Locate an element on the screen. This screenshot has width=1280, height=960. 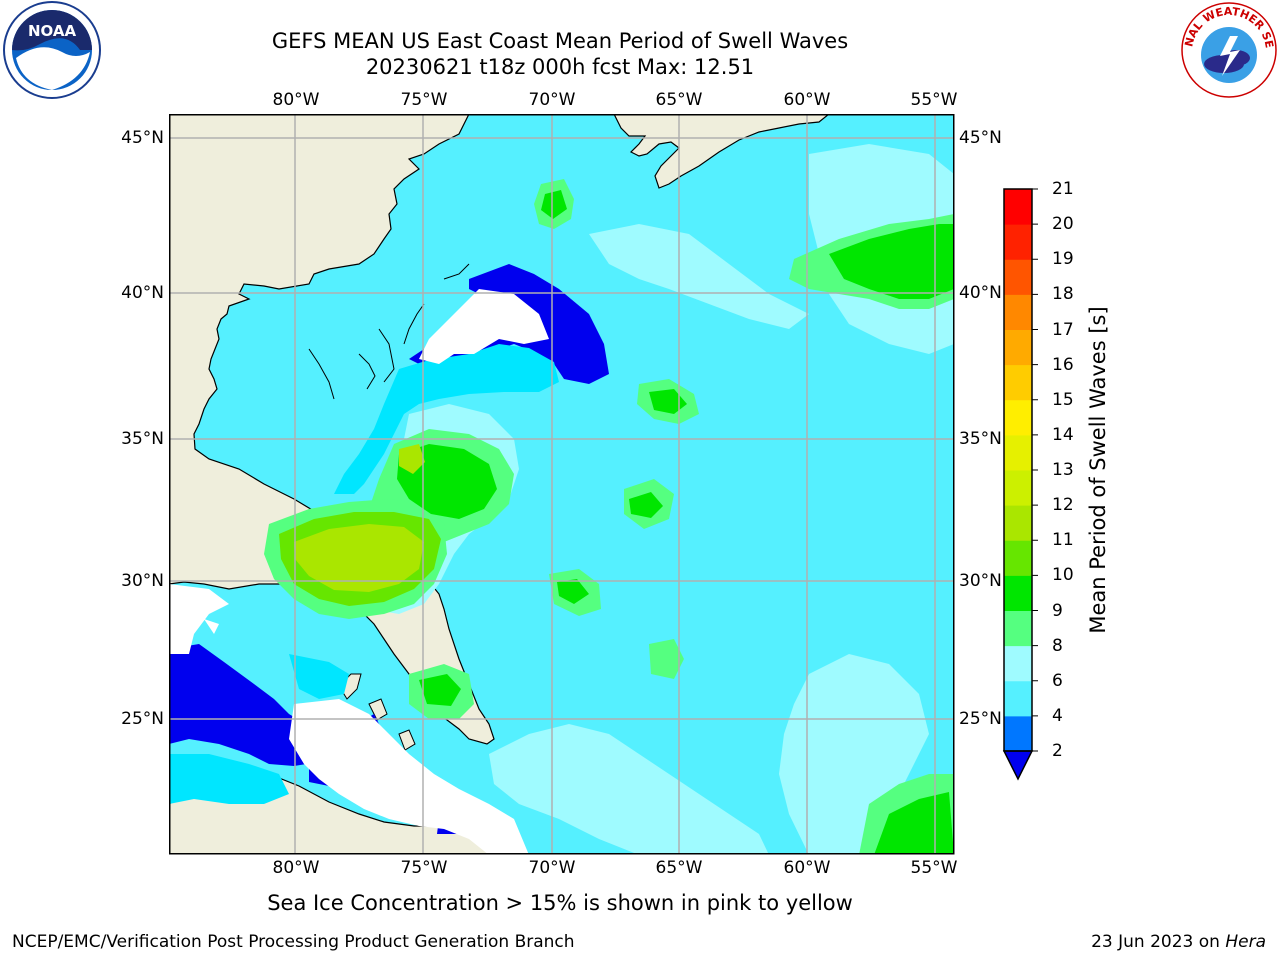
lon-label-bottom-55w: 55°W is located at coordinates (934, 868).